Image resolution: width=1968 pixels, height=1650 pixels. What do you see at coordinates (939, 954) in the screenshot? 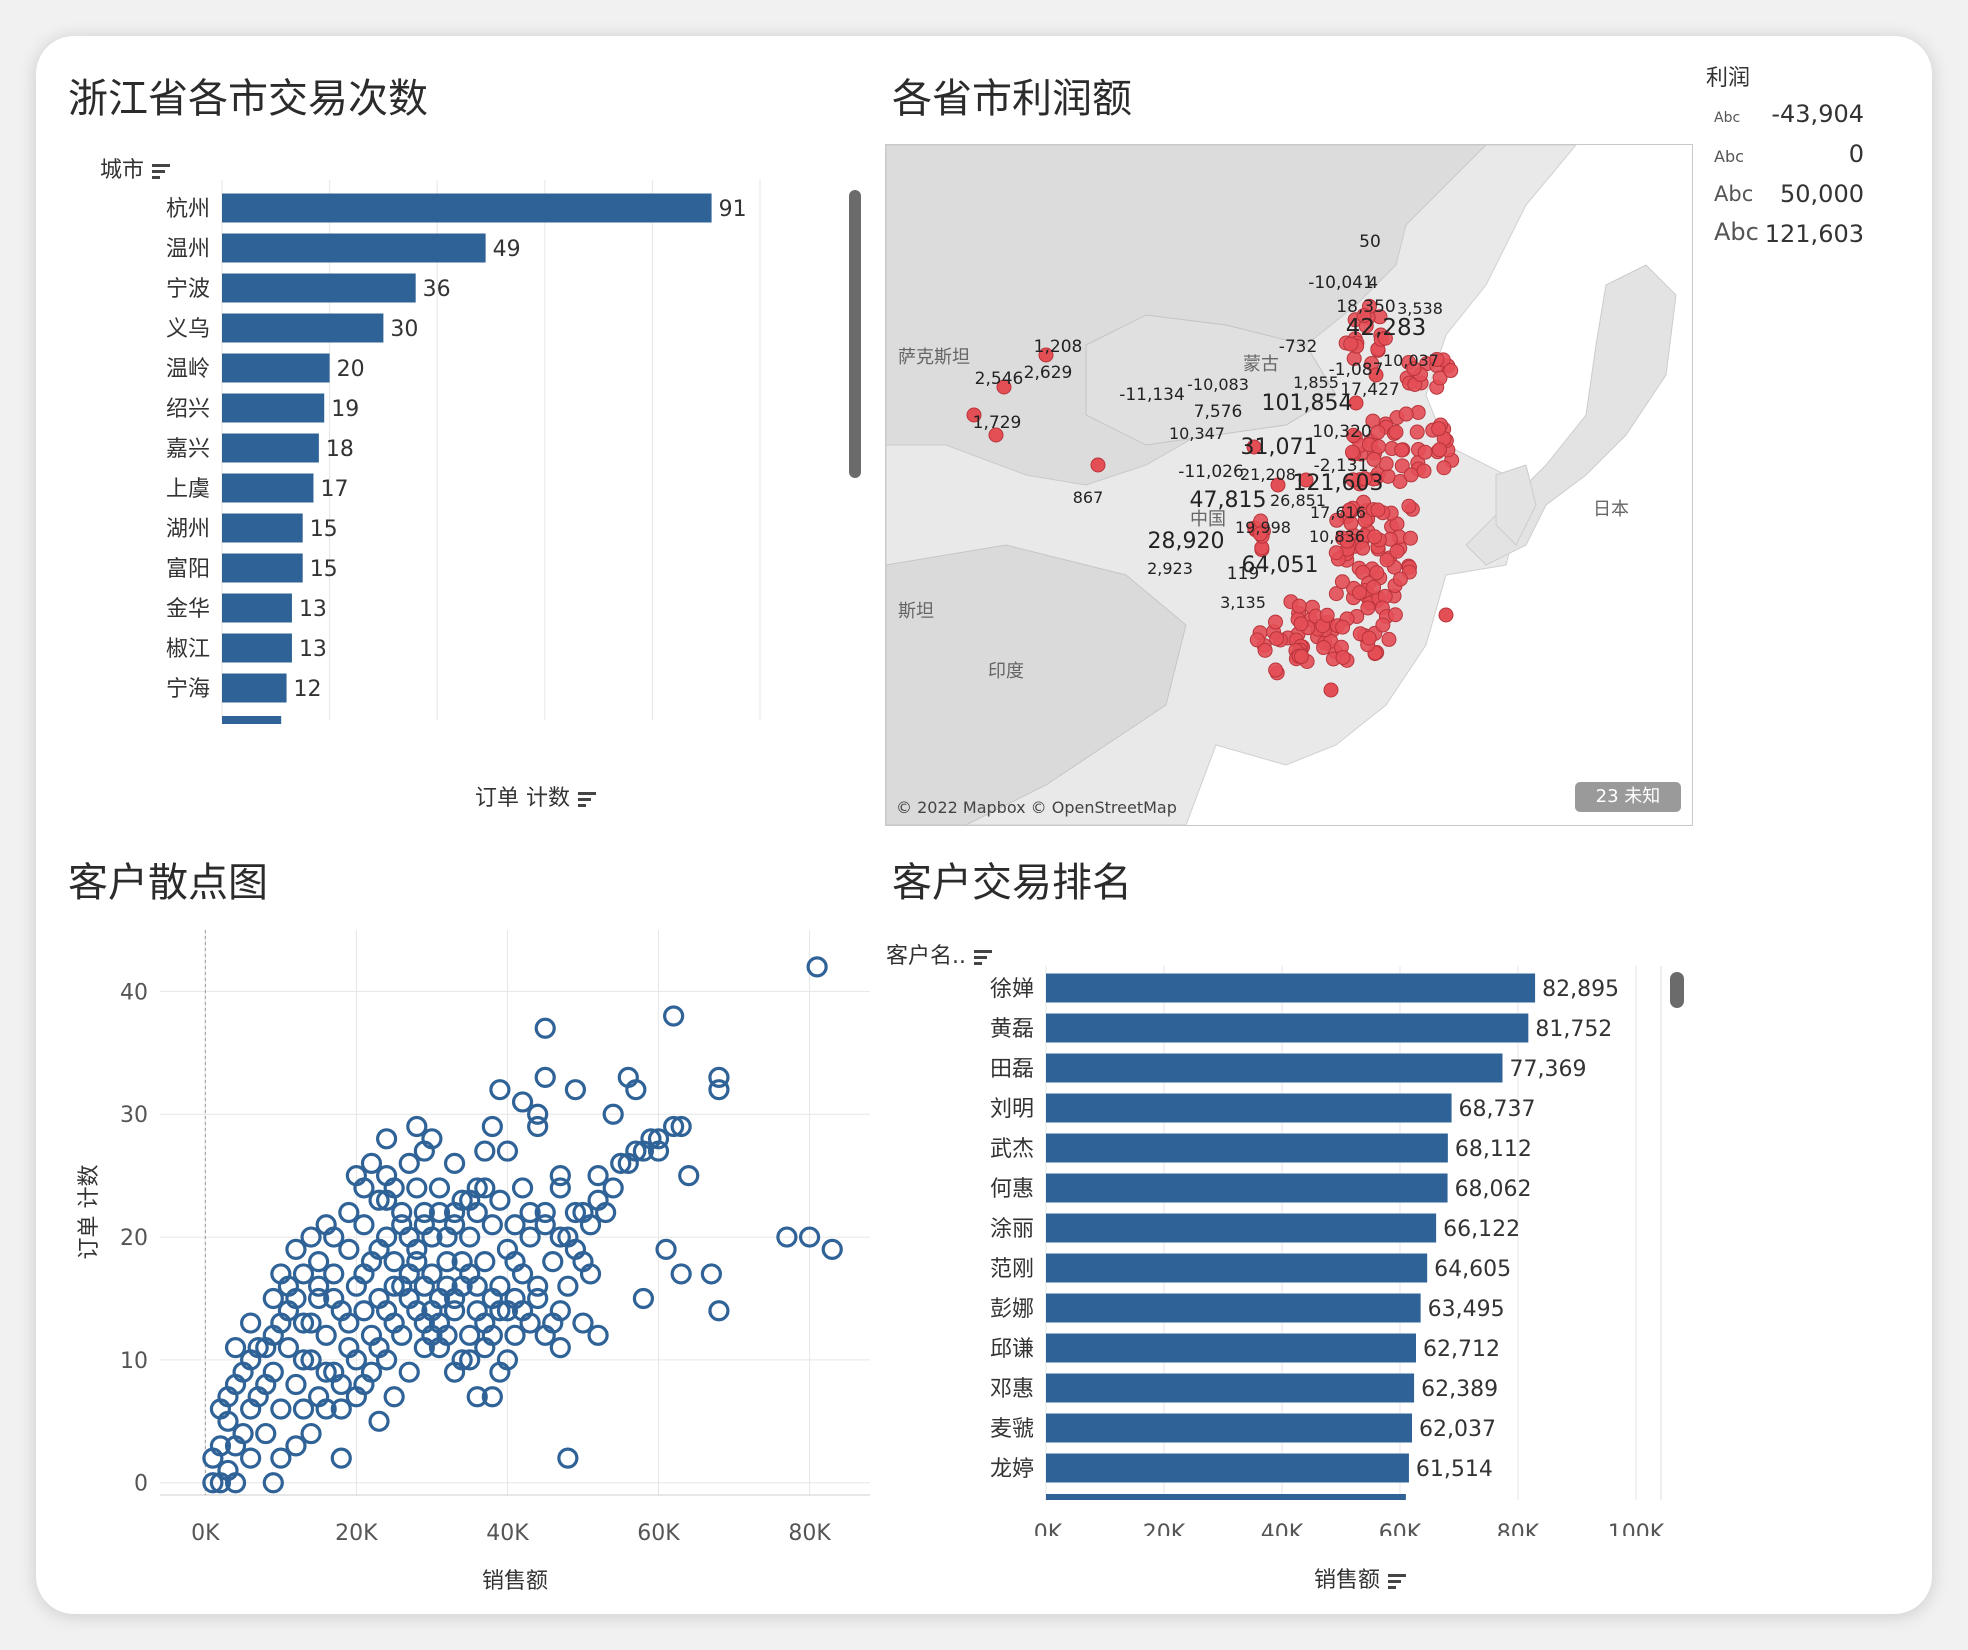
I see `customer-header: 客户名..` at bounding box center [939, 954].